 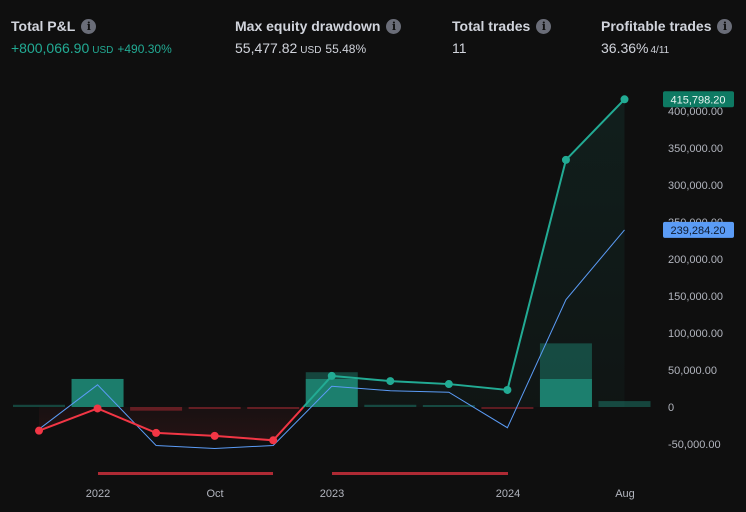 What do you see at coordinates (695, 334) in the screenshot?
I see `y-tick-label: 100,000.00` at bounding box center [695, 334].